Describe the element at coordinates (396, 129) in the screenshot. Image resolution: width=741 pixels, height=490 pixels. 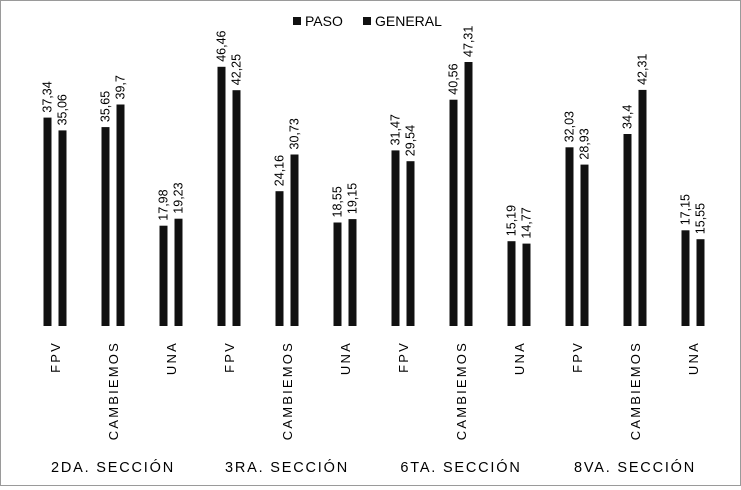
I see `data-label: 31,47` at that location.